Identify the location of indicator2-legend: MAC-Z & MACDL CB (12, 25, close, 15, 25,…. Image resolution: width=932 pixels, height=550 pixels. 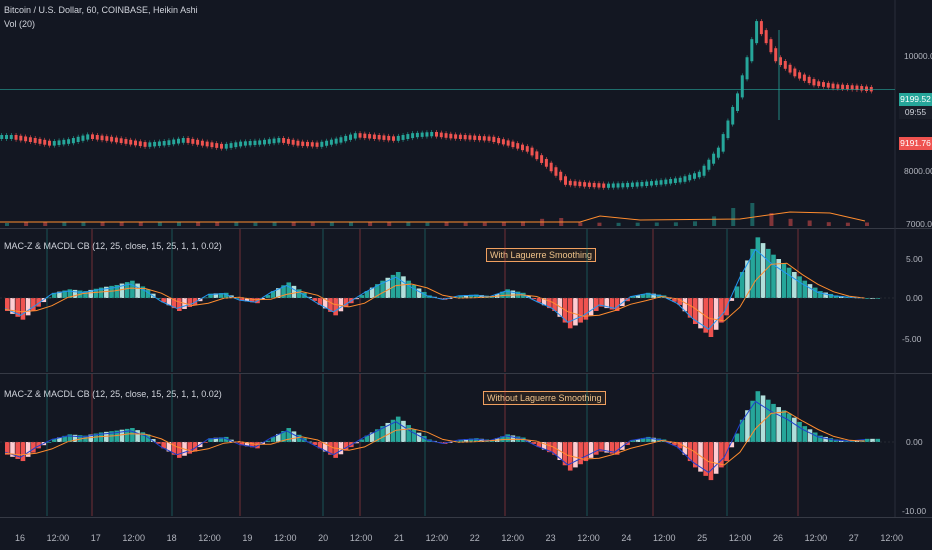
(113, 394).